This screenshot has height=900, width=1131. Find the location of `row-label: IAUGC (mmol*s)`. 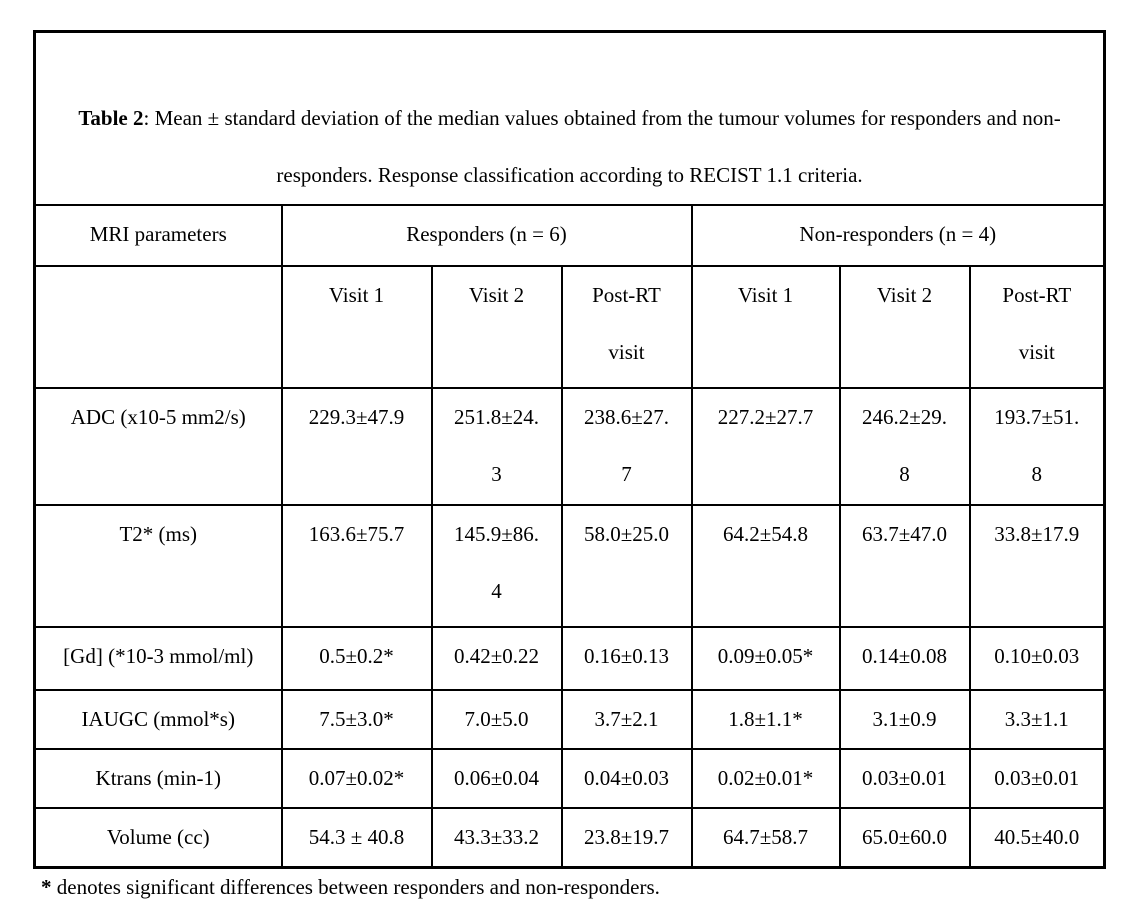

row-label: IAUGC (mmol*s) is located at coordinates (158, 719).